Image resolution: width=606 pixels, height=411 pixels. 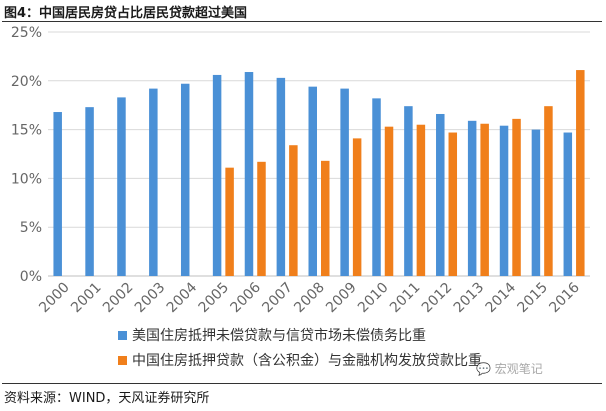 I want to click on legend-label: 美国住房抵押未偿贷款与信贷市场未偿债务比重, so click(x=279, y=335).